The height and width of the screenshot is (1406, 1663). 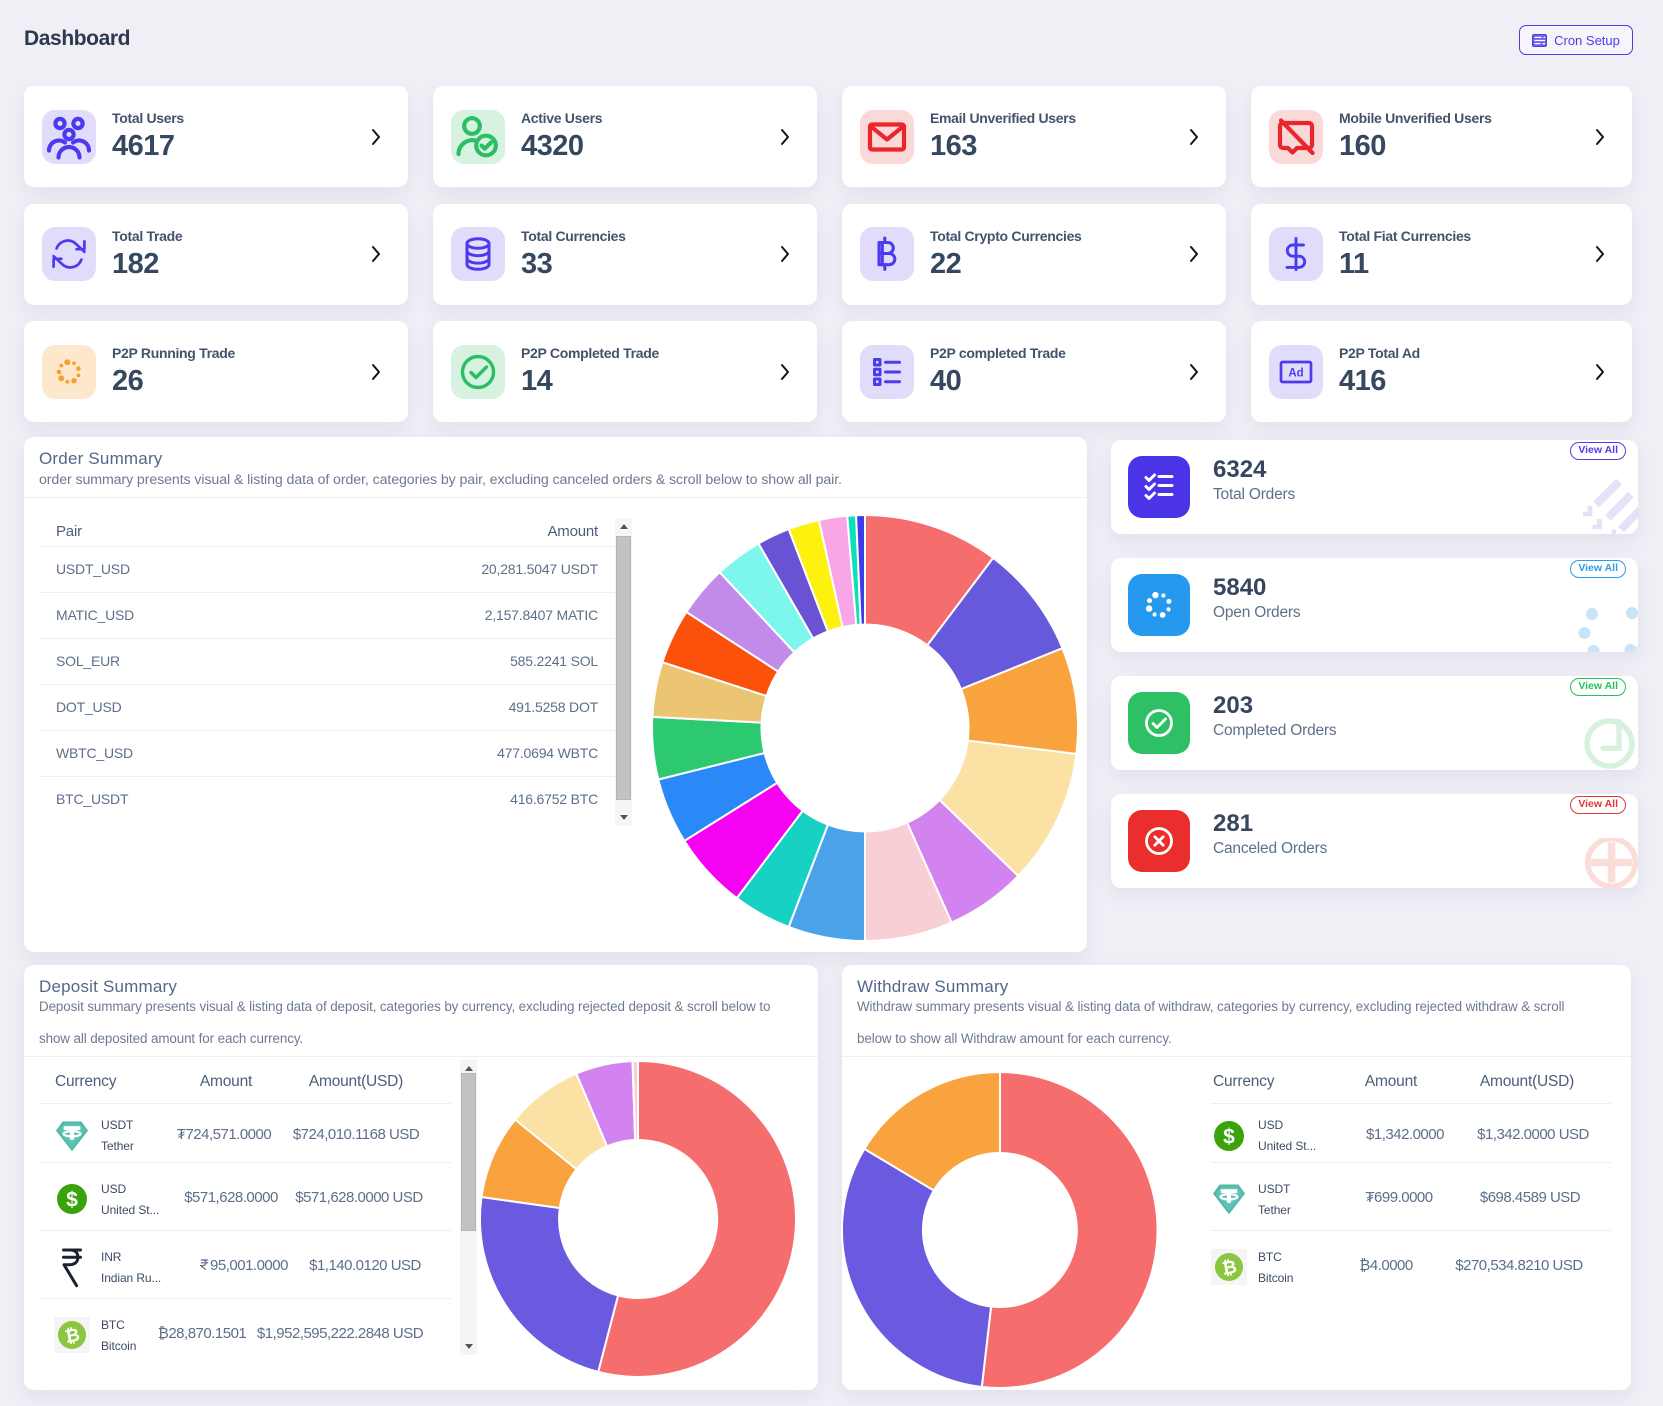 What do you see at coordinates (1295, 373) in the screenshot?
I see `svg-text: Ad` at bounding box center [1295, 373].